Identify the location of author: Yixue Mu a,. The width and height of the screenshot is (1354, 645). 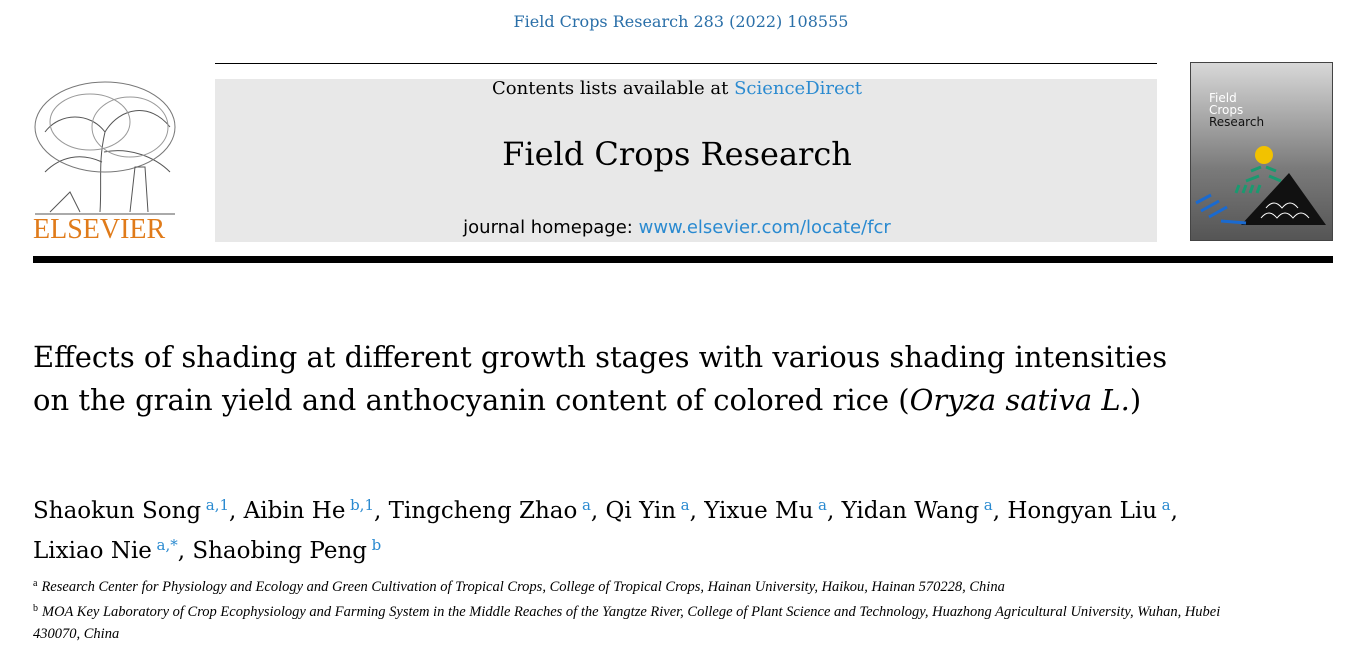
(773, 510).